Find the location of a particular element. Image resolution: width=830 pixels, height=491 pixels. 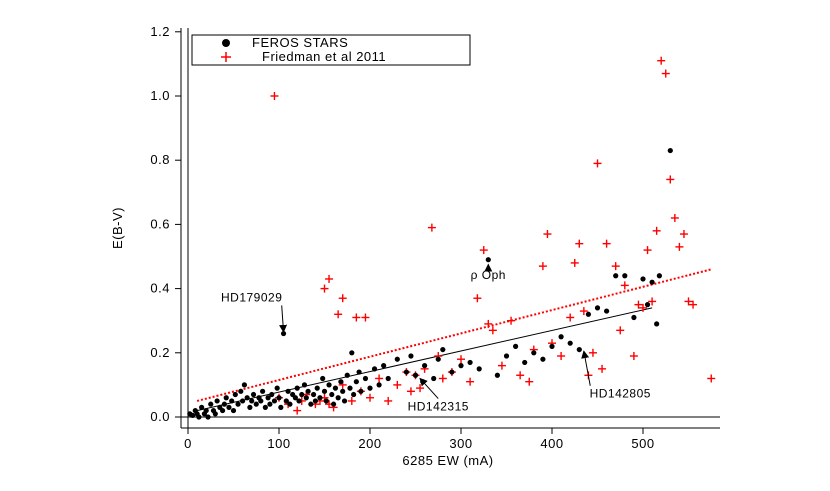

legend-box is located at coordinates (331, 50).